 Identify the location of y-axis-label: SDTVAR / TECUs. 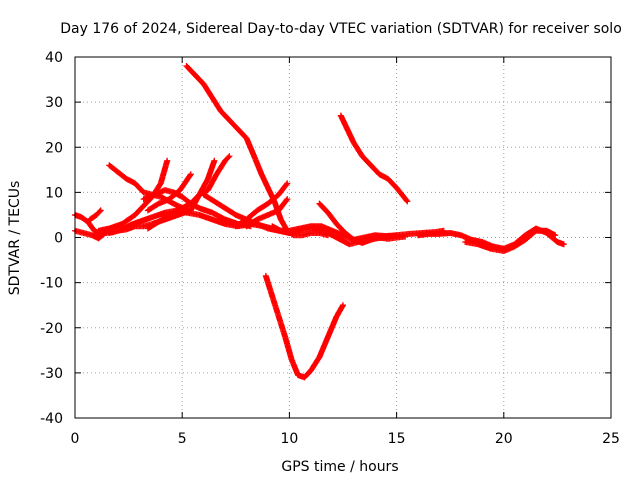
(15, 238).